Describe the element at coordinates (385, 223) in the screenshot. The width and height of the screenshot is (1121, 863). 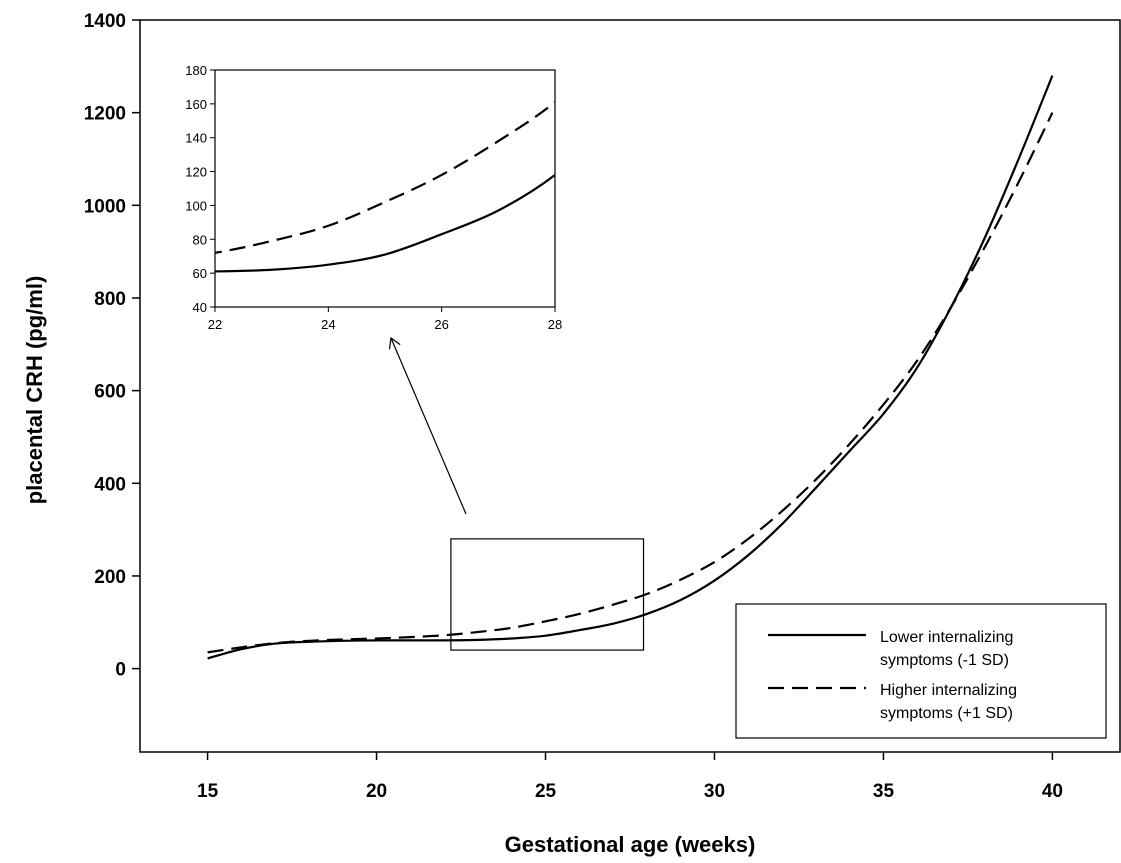
I see `inset-series-line-lower-internalizing` at that location.